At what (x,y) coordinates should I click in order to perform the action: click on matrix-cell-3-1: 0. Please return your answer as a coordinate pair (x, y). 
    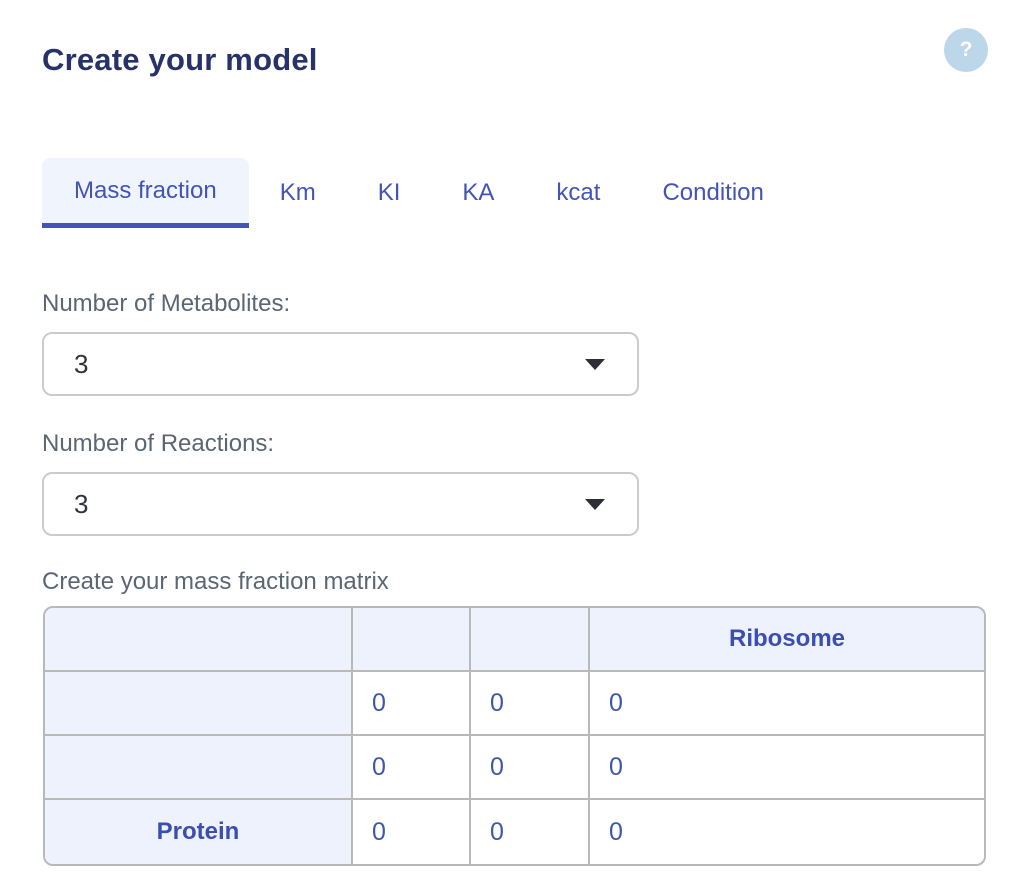
    Looking at the image, I should click on (412, 832).